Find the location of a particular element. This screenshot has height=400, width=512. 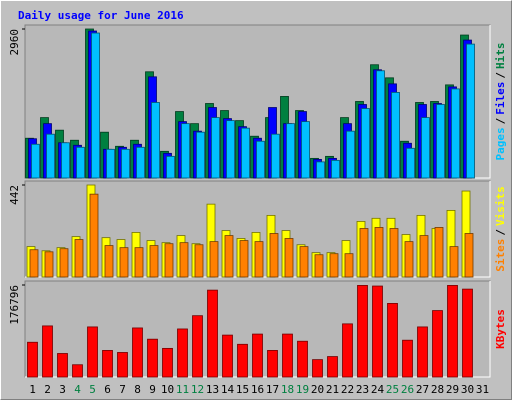

x-tick-label: 2 is located at coordinates (47, 389).